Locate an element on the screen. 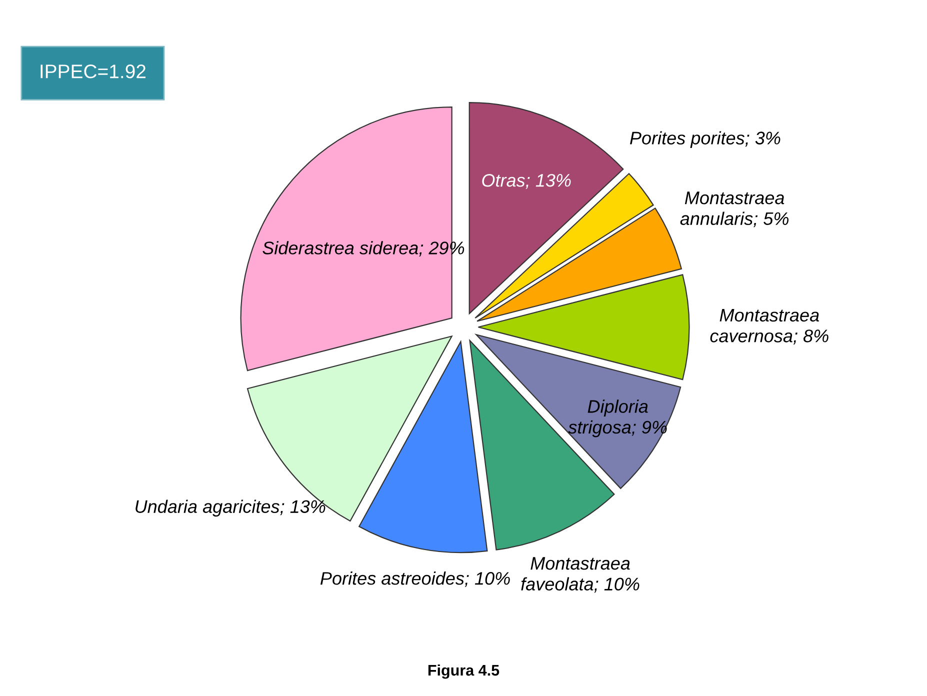 This screenshot has width=927, height=696. slice-label: Montastraea cavernosa; 8% is located at coordinates (769, 326).